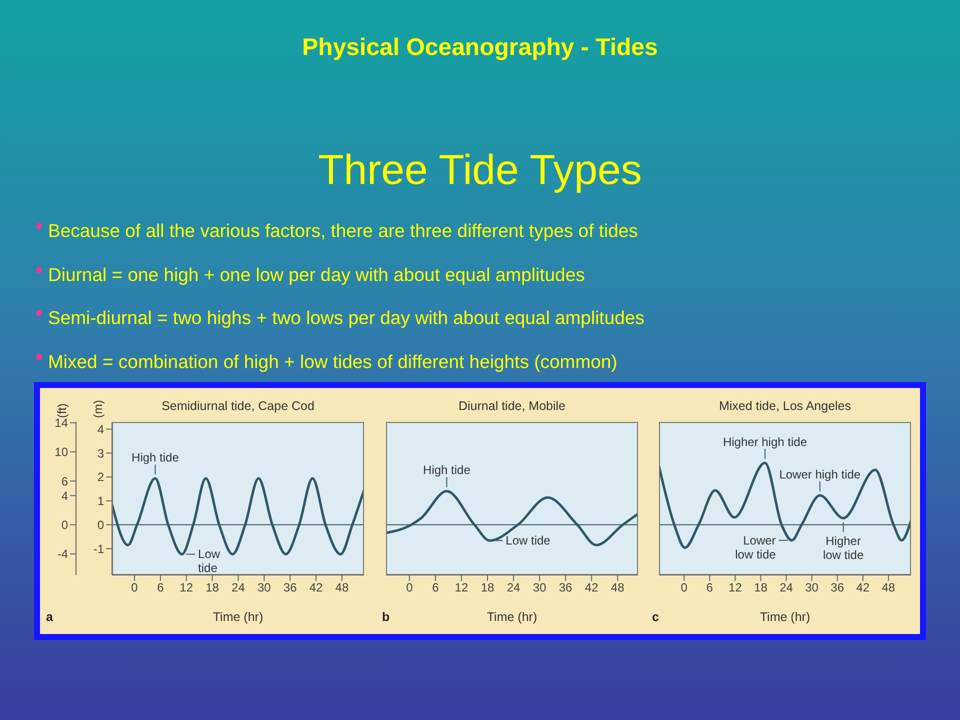 Image resolution: width=960 pixels, height=720 pixels. Describe the element at coordinates (100, 501) in the screenshot. I see `y-tick-label: 1` at that location.